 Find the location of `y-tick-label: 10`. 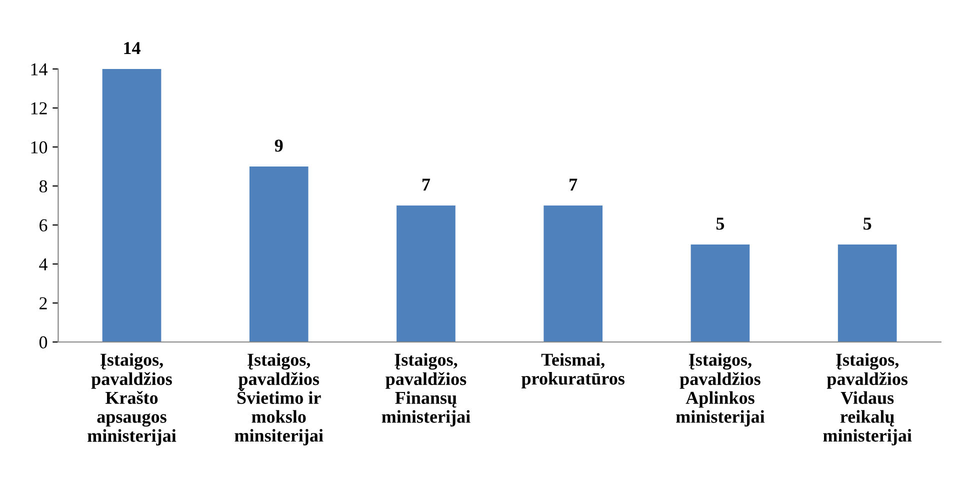

y-tick-label: 10 is located at coordinates (39, 147).